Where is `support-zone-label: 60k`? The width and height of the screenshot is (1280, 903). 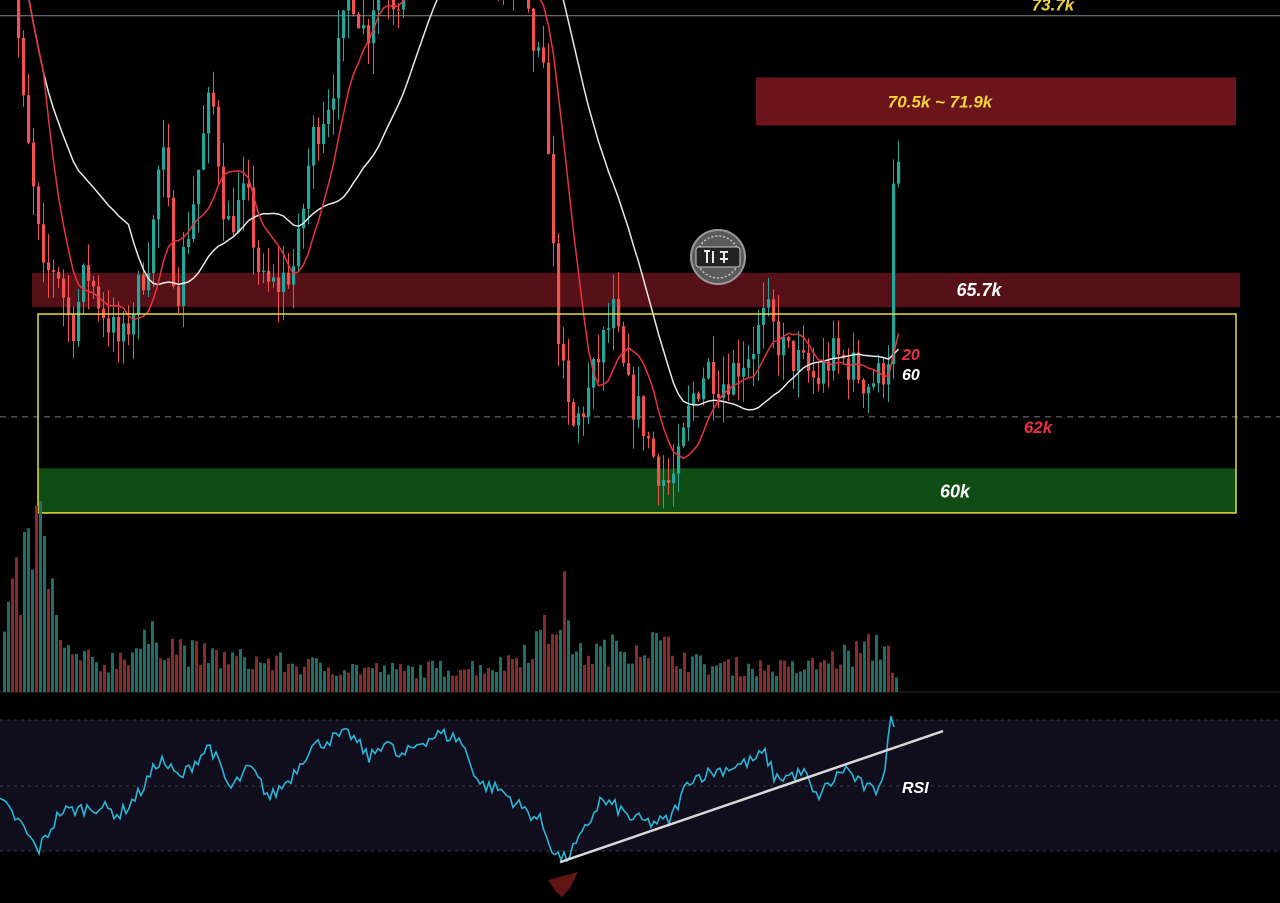 support-zone-label: 60k is located at coordinates (955, 492).